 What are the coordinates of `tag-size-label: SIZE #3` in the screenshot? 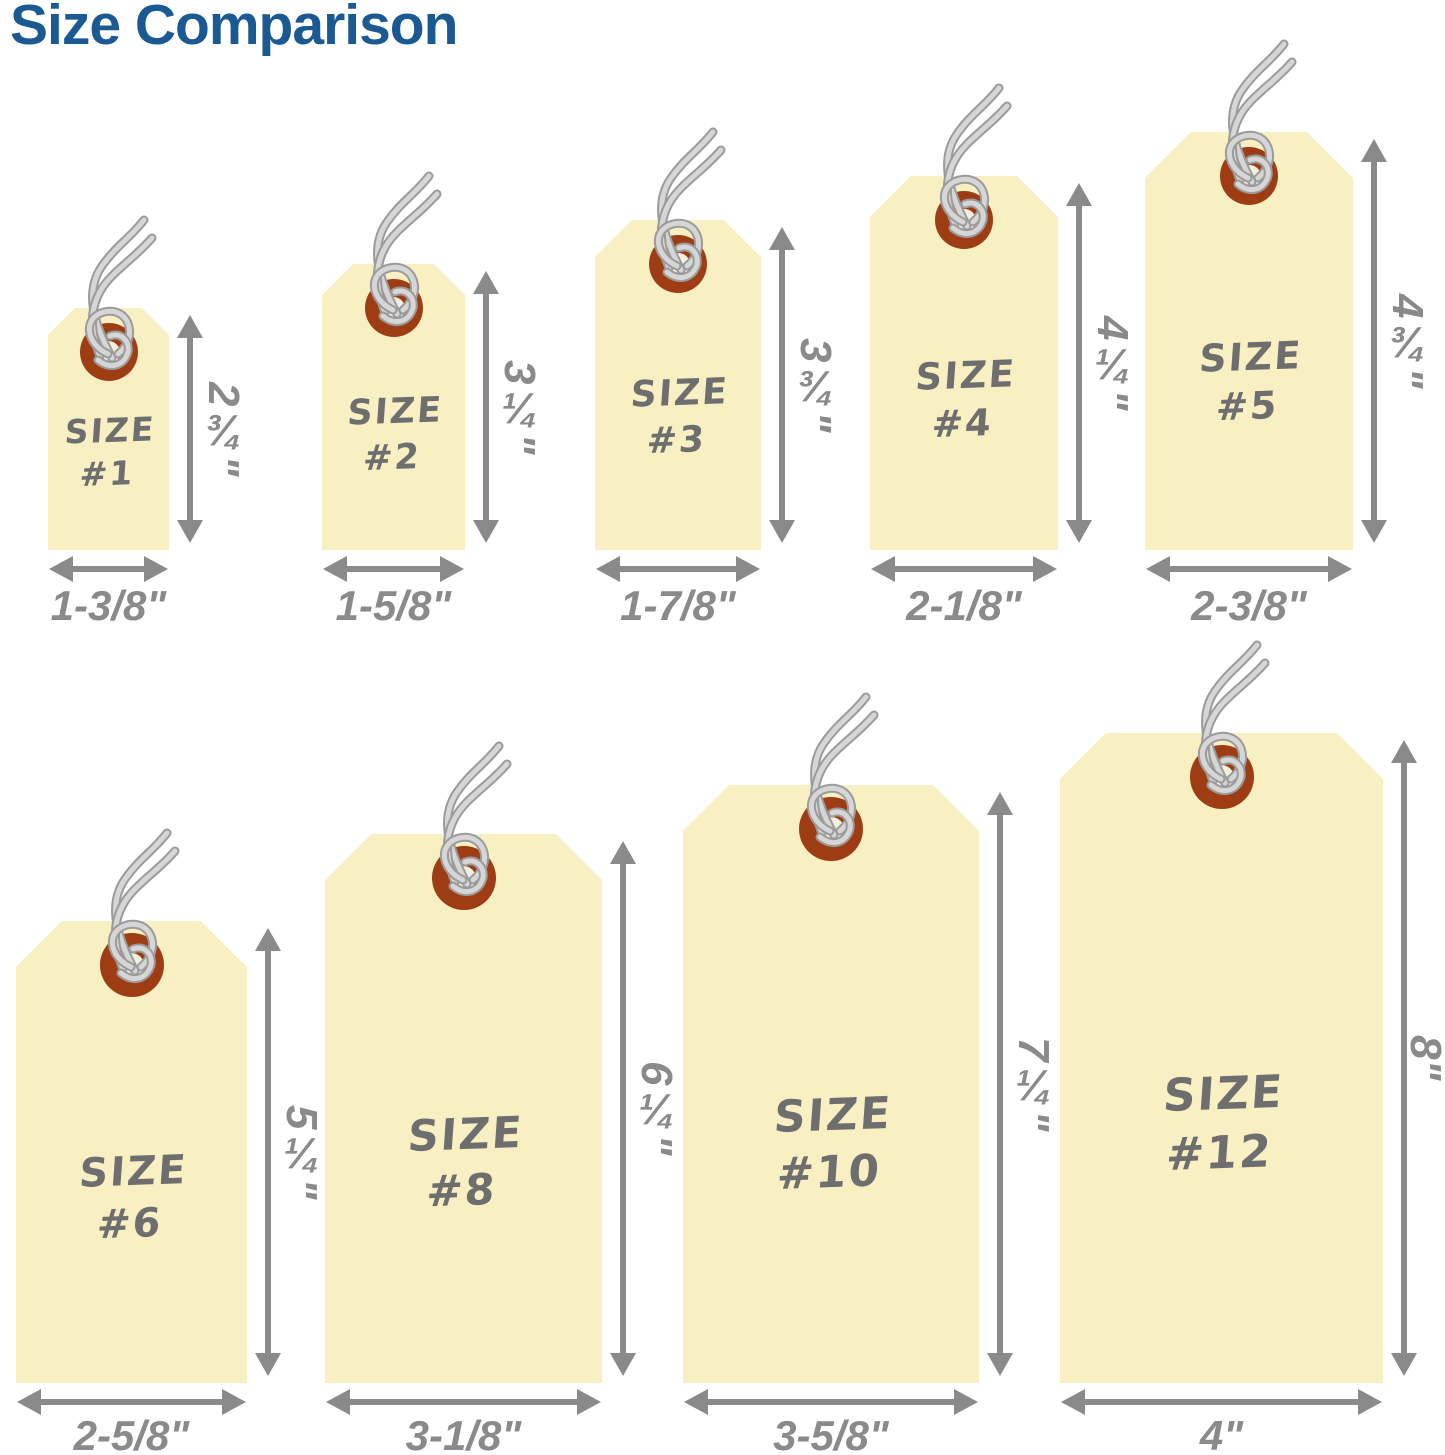 It's located at (678, 418).